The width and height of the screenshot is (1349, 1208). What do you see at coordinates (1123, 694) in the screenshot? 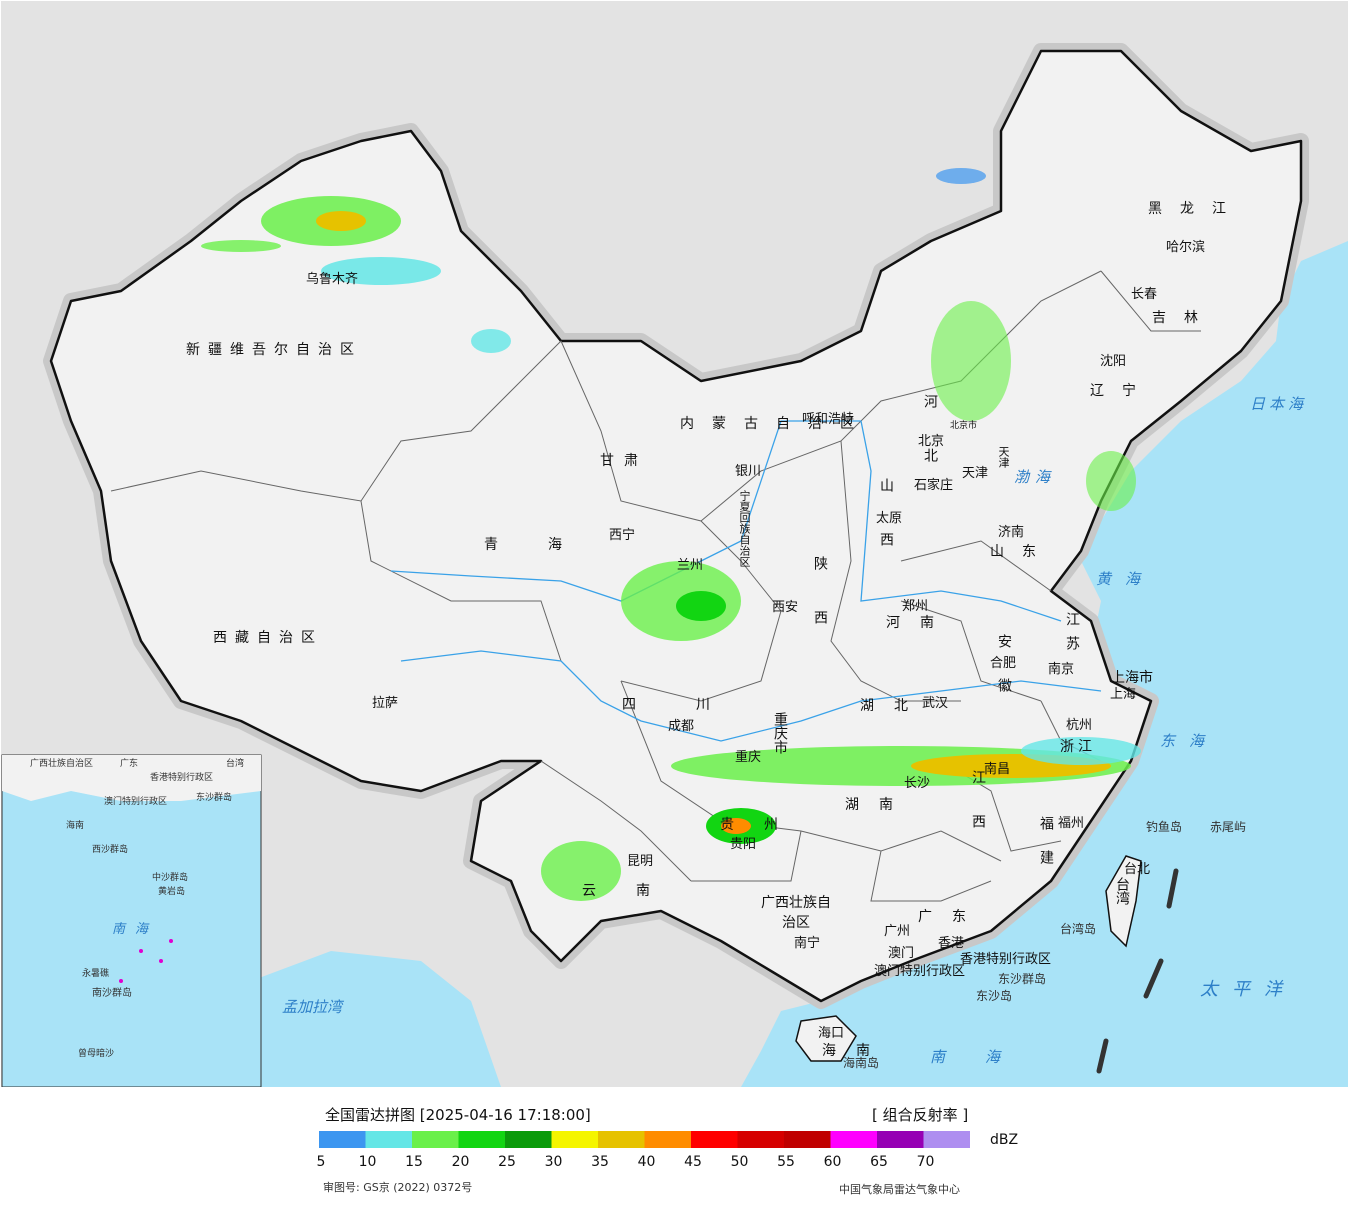
I see `city-shanghai: 上海` at bounding box center [1123, 694].